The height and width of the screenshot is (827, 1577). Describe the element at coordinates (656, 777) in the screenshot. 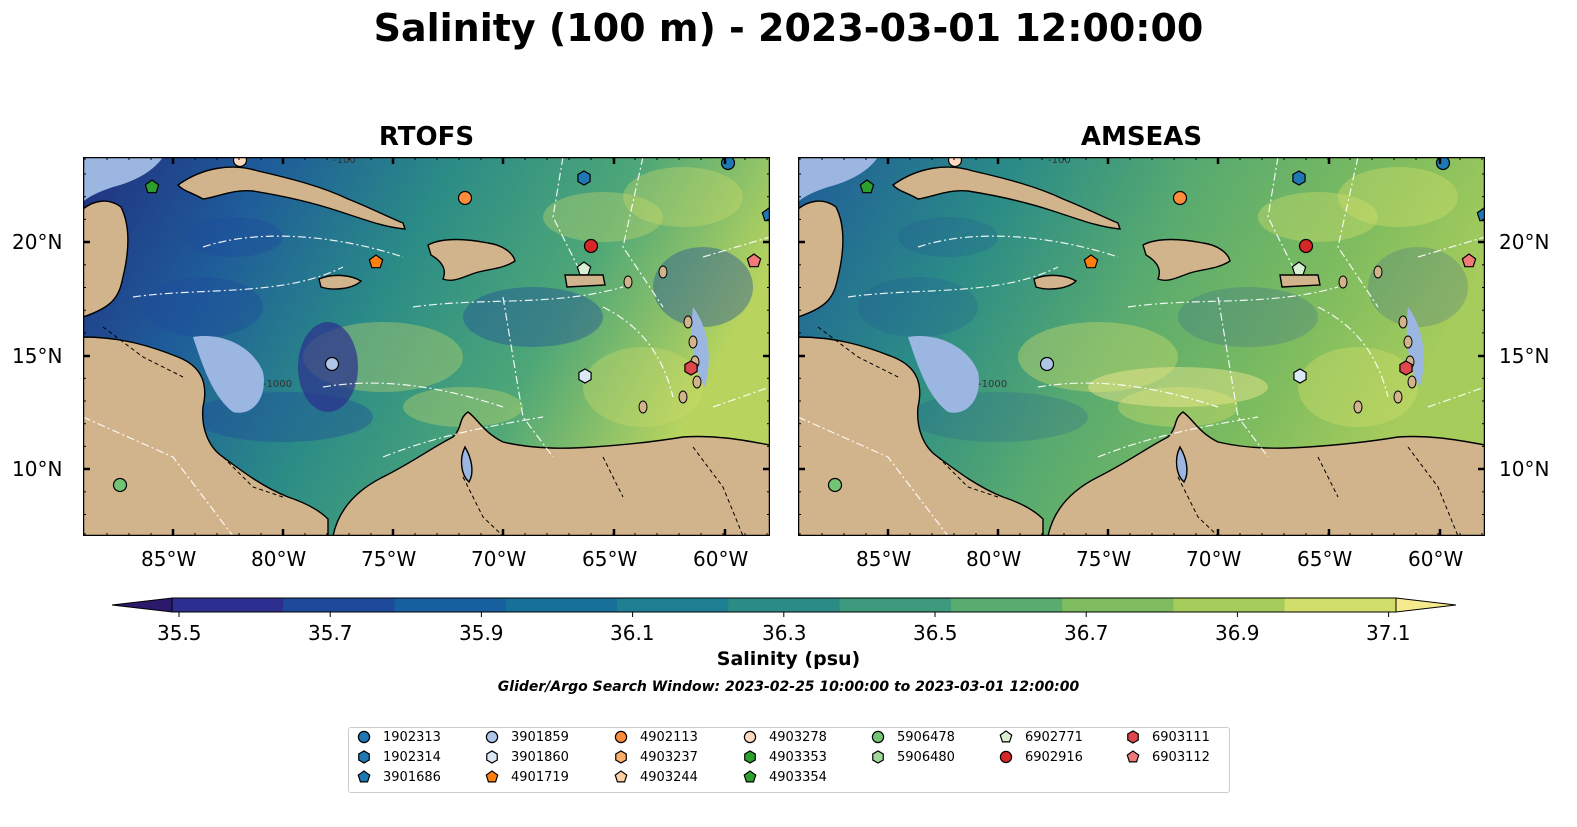

I see `legend-entry: 4903244` at that location.